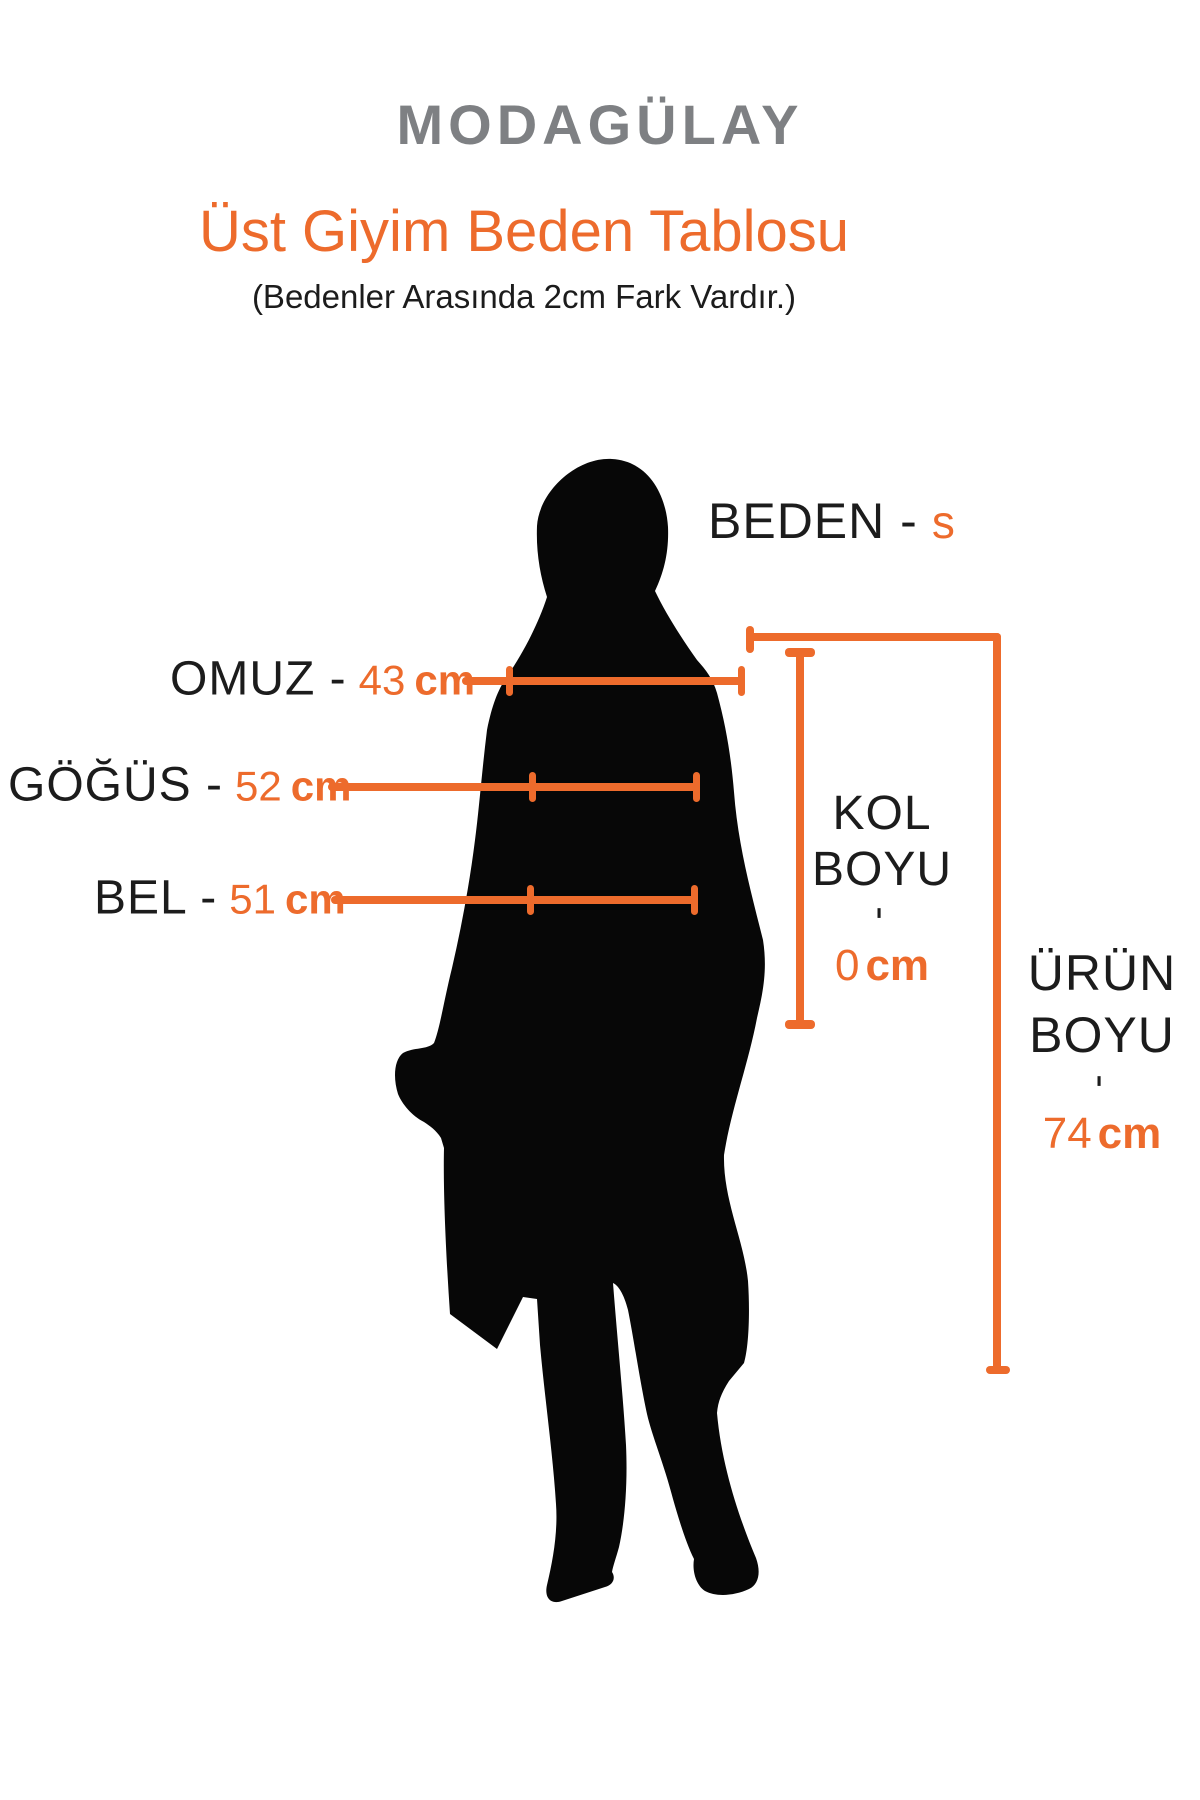 The height and width of the screenshot is (1800, 1200). I want to click on chest-line-end-tick, so click(696, 787).